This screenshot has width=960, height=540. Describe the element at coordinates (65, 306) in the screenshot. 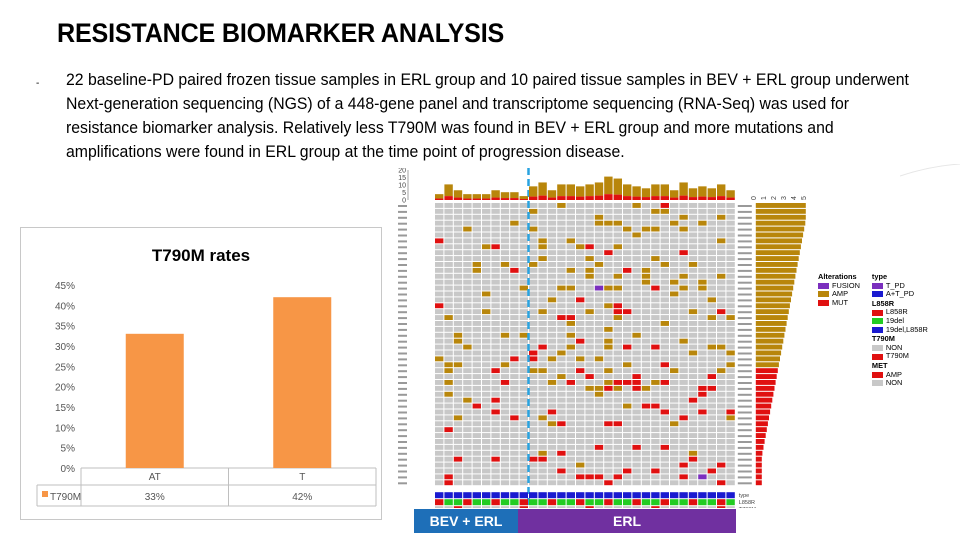

I see `y-tick-label: 40%` at that location.